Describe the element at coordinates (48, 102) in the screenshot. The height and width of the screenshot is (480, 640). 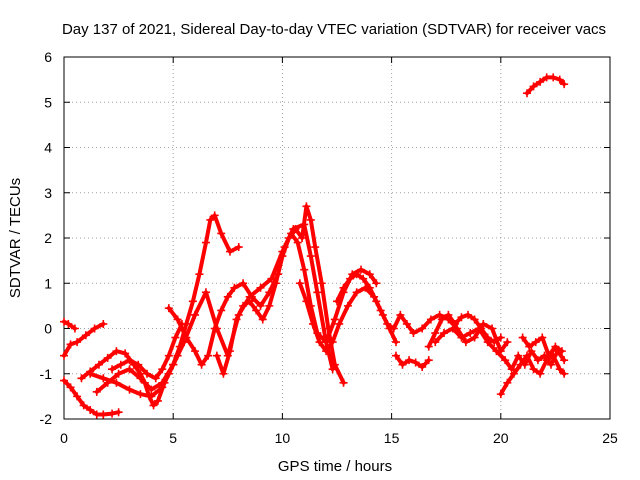
I see `y-tick-label: 5` at that location.